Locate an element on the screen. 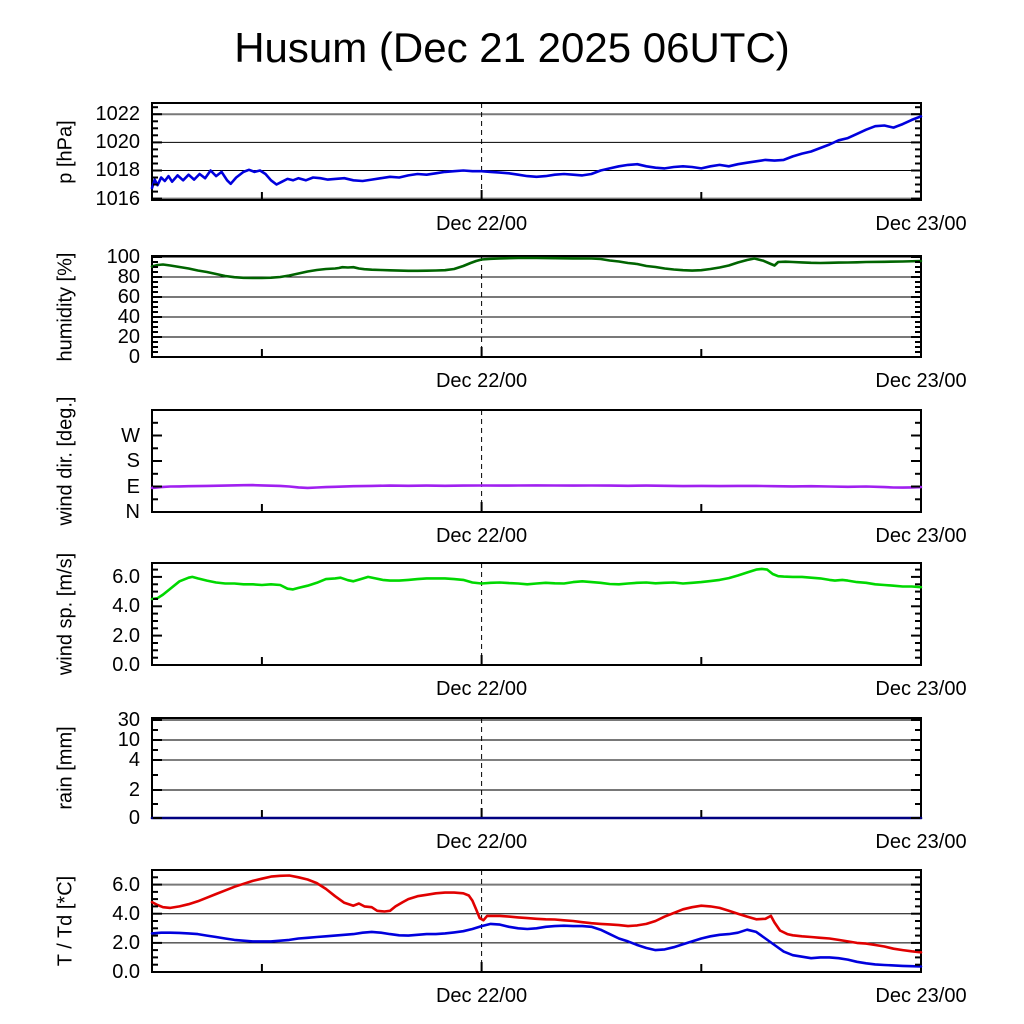 The height and width of the screenshot is (1024, 1024). y-tick-label: 10 is located at coordinates (128, 740).